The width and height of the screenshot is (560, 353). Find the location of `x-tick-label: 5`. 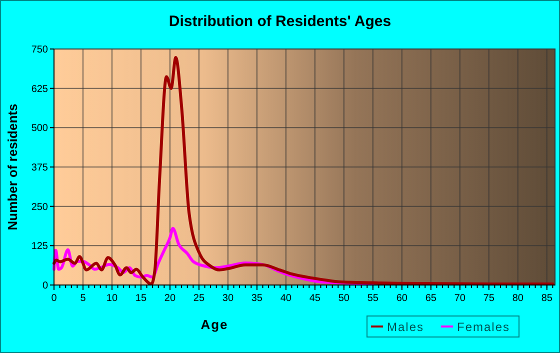

x-tick-label: 5 is located at coordinates (83, 298).